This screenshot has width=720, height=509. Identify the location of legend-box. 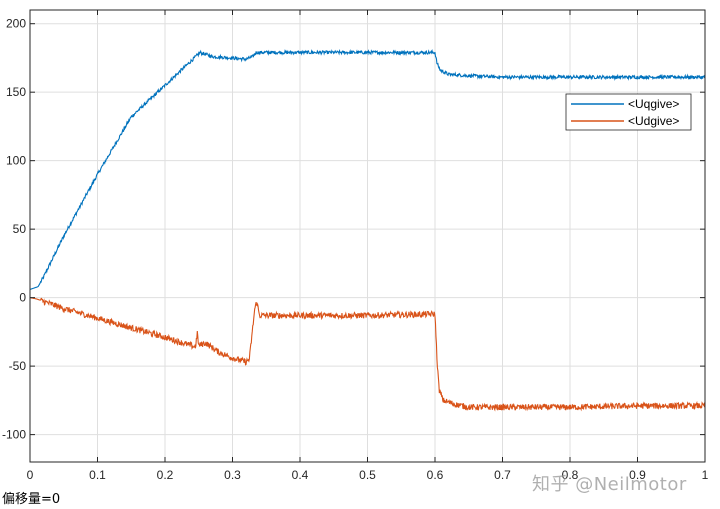
(628, 112).